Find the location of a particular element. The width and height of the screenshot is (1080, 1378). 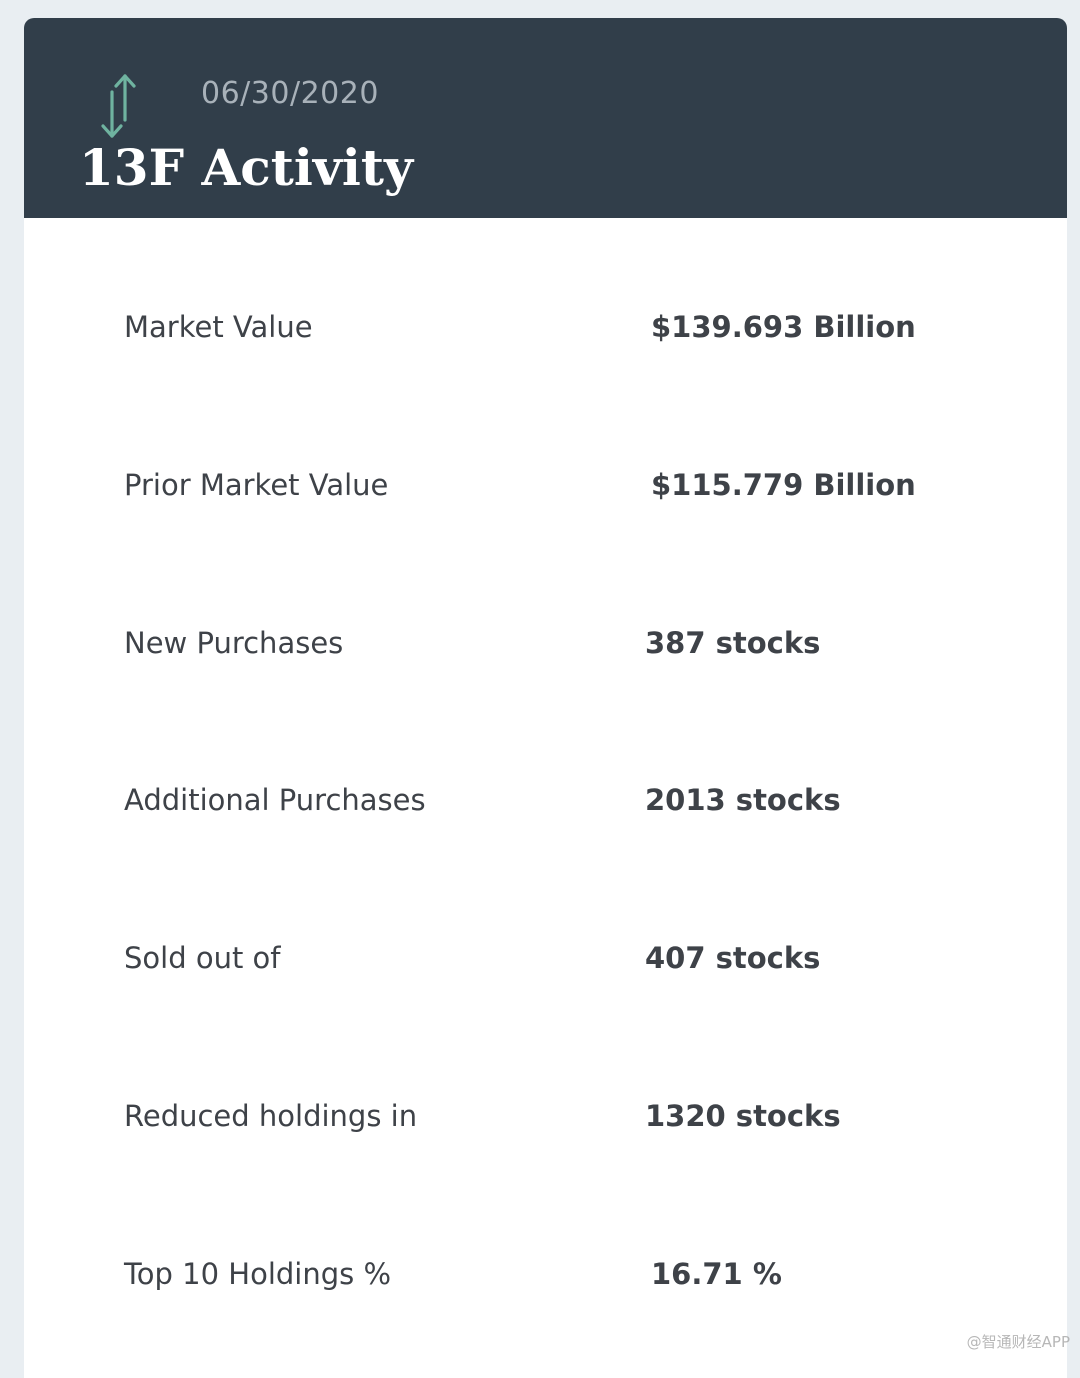

stat-label: New Purchases is located at coordinates (234, 643).